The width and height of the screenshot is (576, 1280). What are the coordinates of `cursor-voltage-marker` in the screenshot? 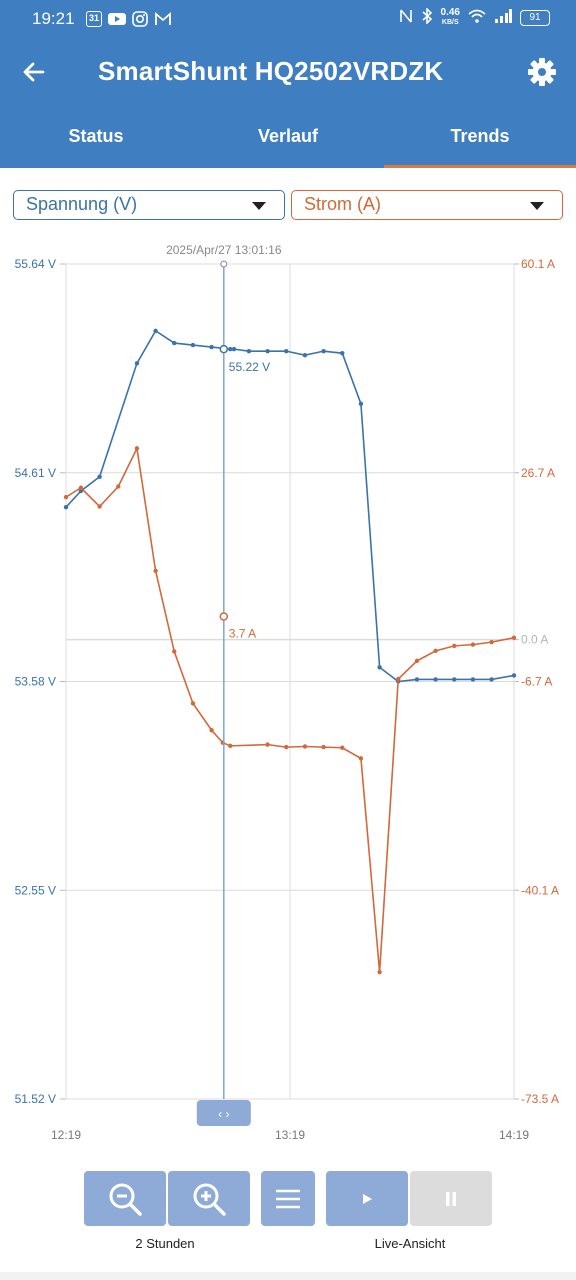 It's located at (224, 349).